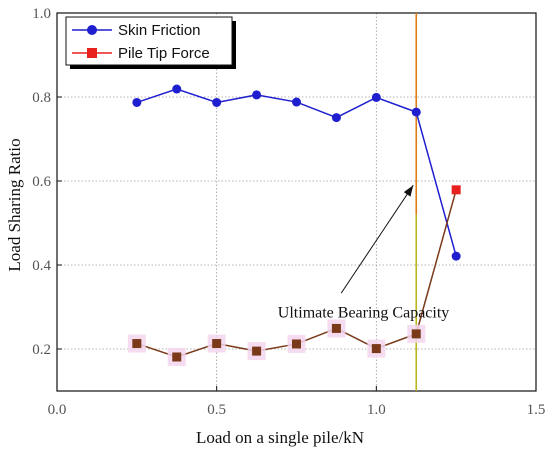 Image resolution: width=550 pixels, height=451 pixels. What do you see at coordinates (14, 204) in the screenshot?
I see `y-axis-title: Load Sharing Ratio` at bounding box center [14, 204].